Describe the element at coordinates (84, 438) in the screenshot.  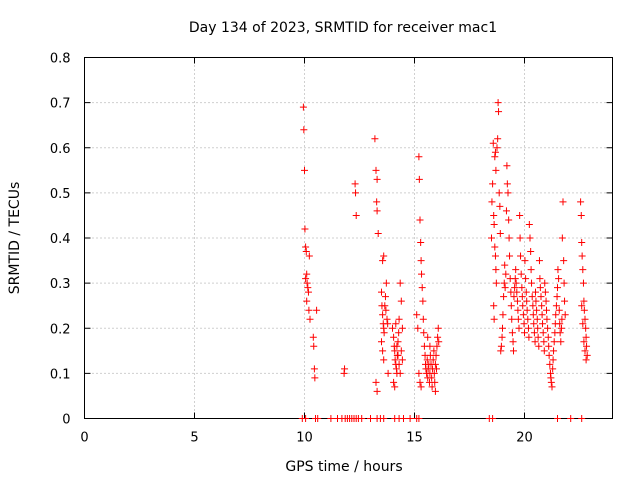
I see `x-tick-label: 0` at that location.